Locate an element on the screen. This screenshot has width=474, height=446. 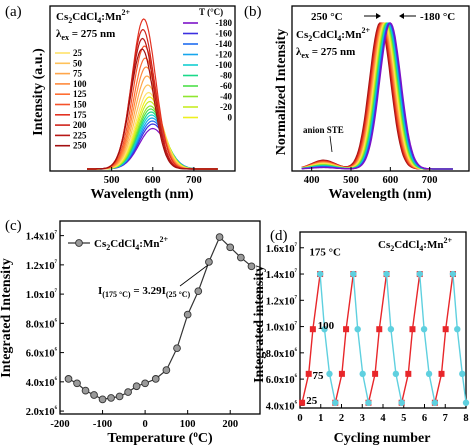
panel-b-curve is located at coordinates (377, 96).